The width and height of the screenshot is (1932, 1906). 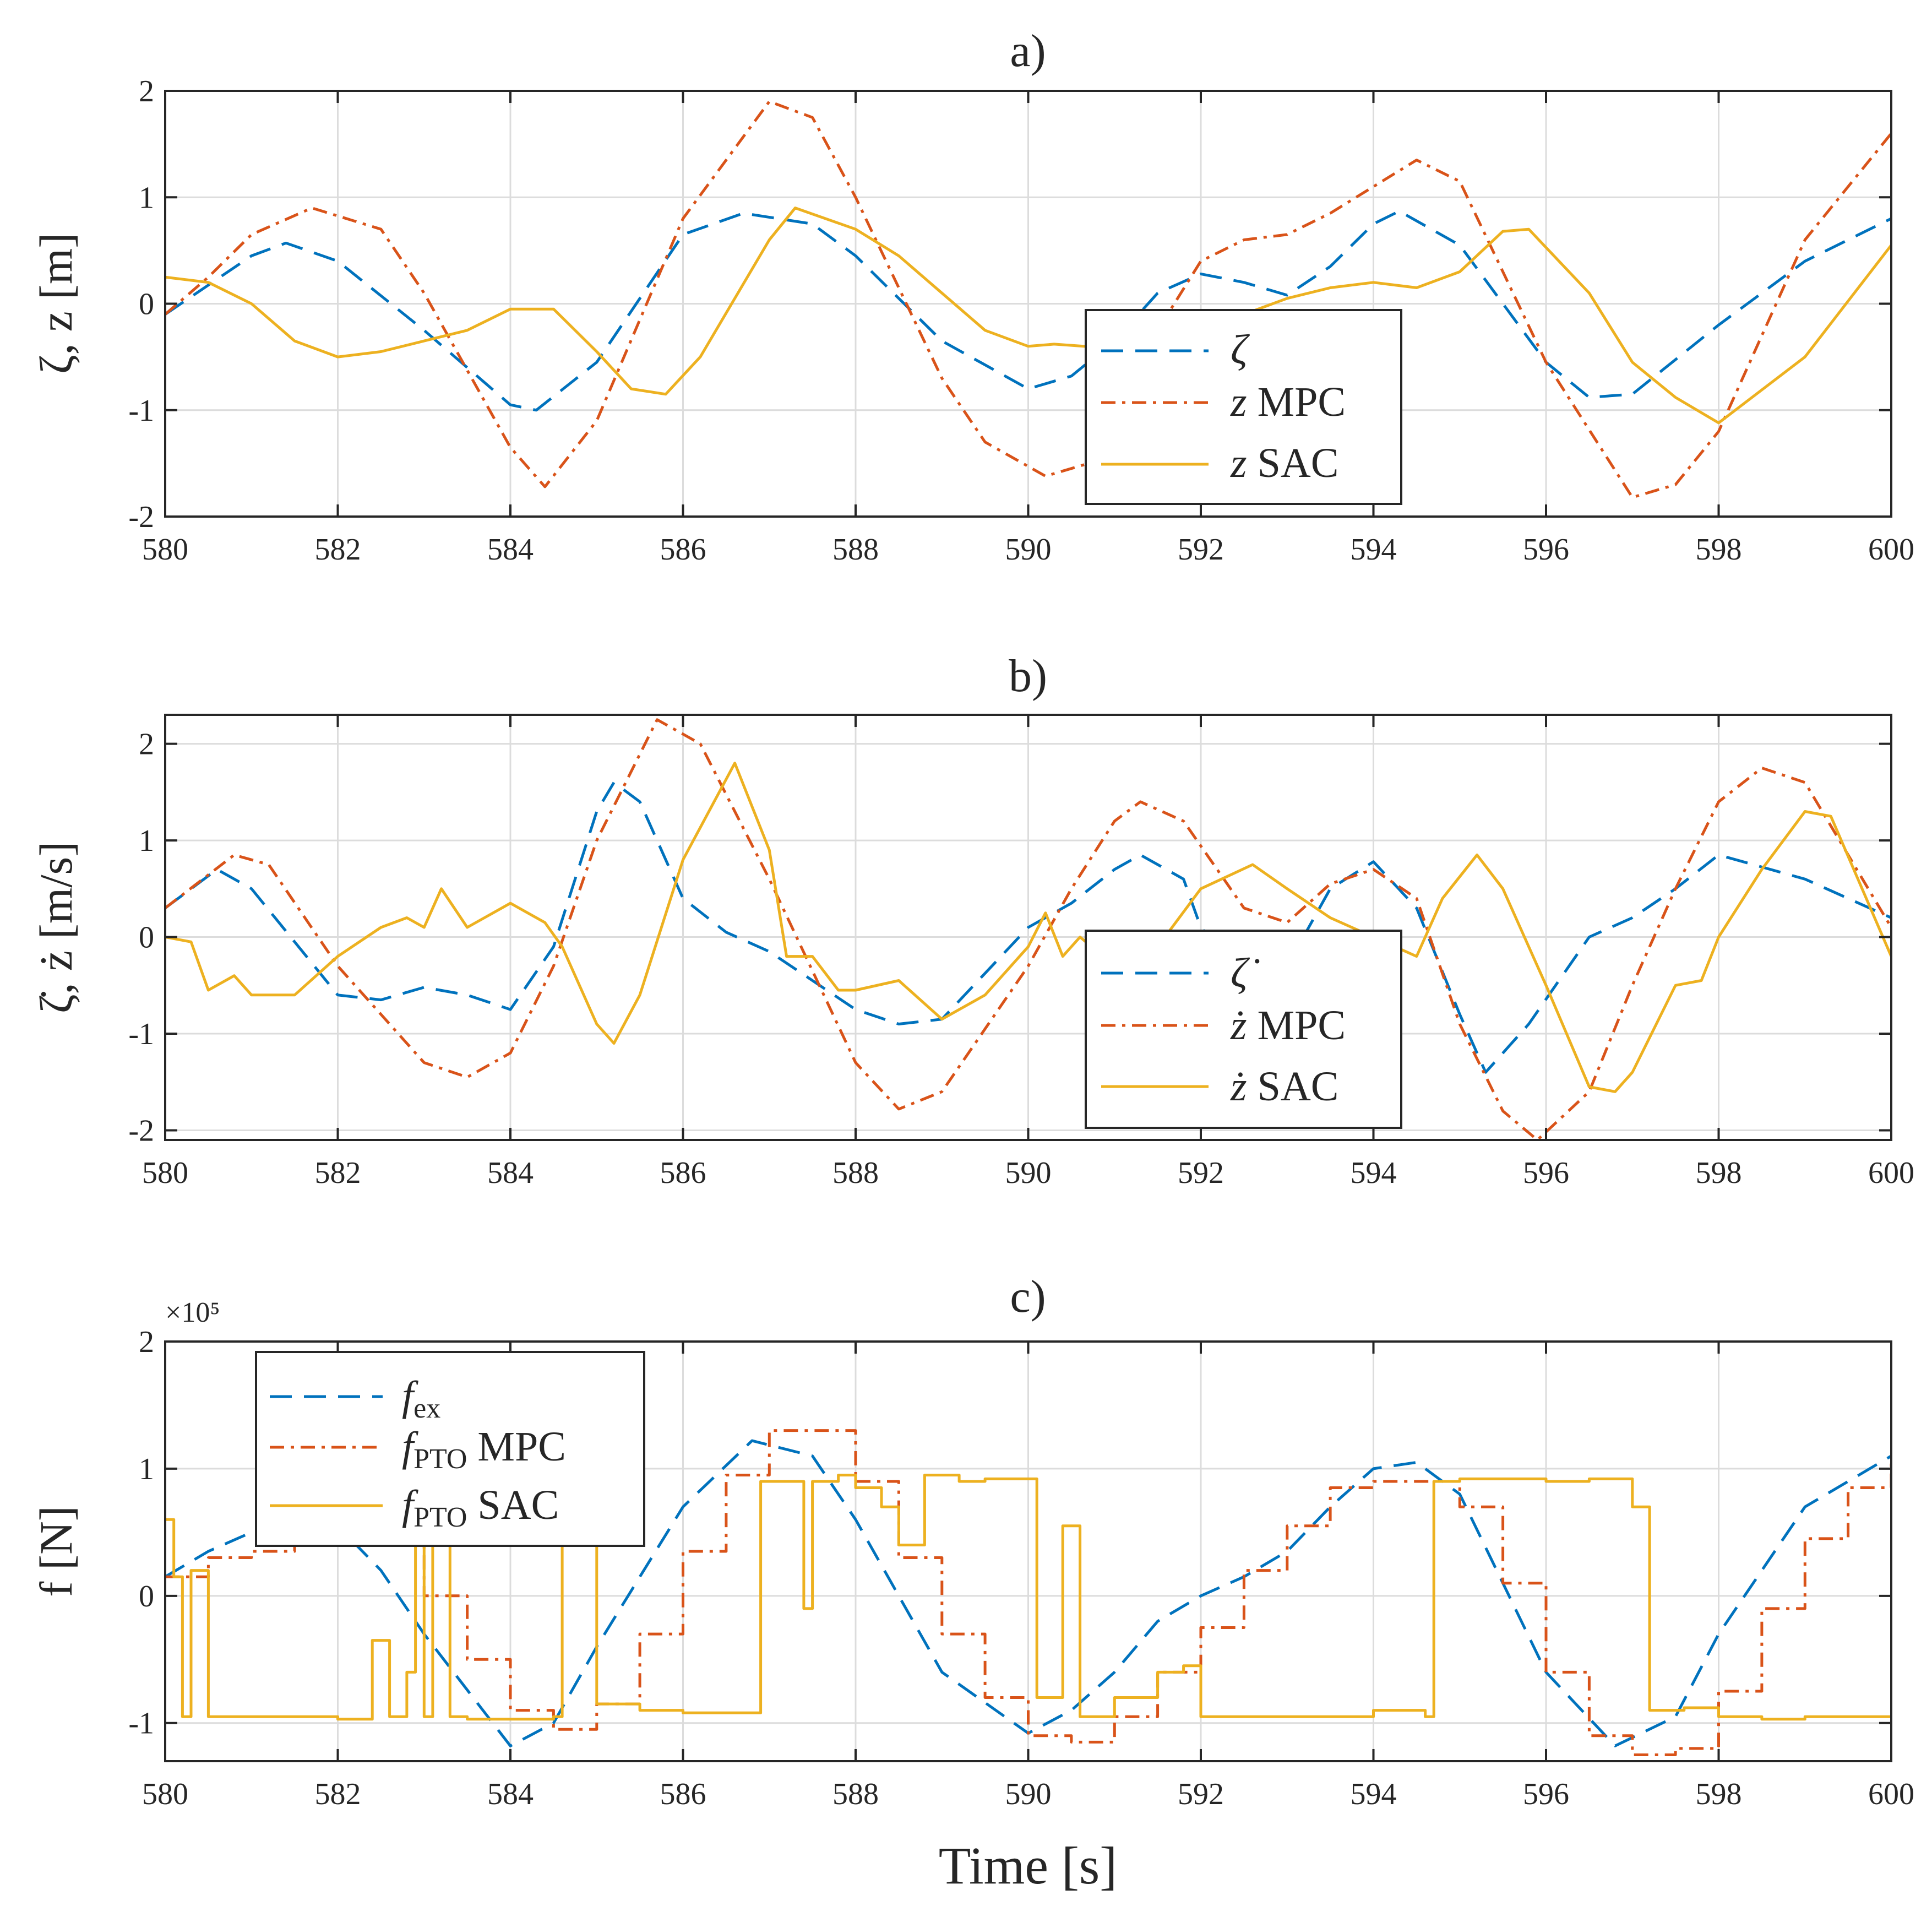 What do you see at coordinates (165, 550) in the screenshot?
I see `x-tick-label-a: 580` at bounding box center [165, 550].